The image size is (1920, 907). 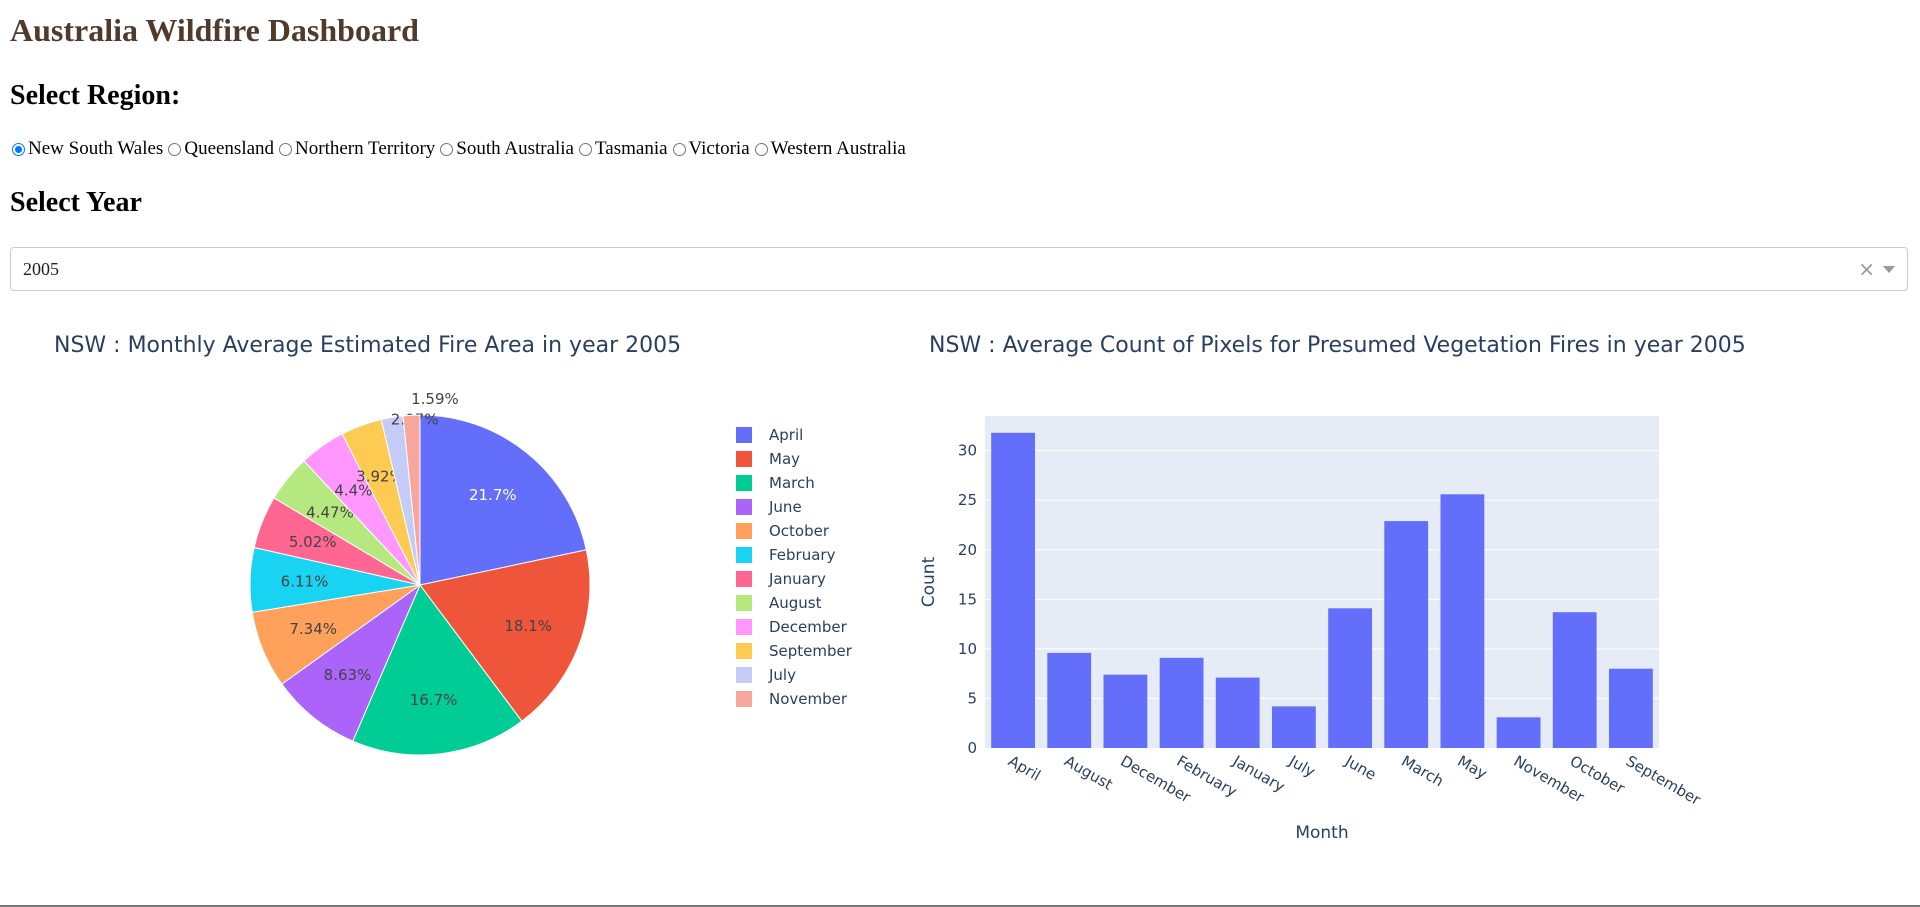 What do you see at coordinates (797, 579) in the screenshot?
I see `legend-label-january: January` at bounding box center [797, 579].